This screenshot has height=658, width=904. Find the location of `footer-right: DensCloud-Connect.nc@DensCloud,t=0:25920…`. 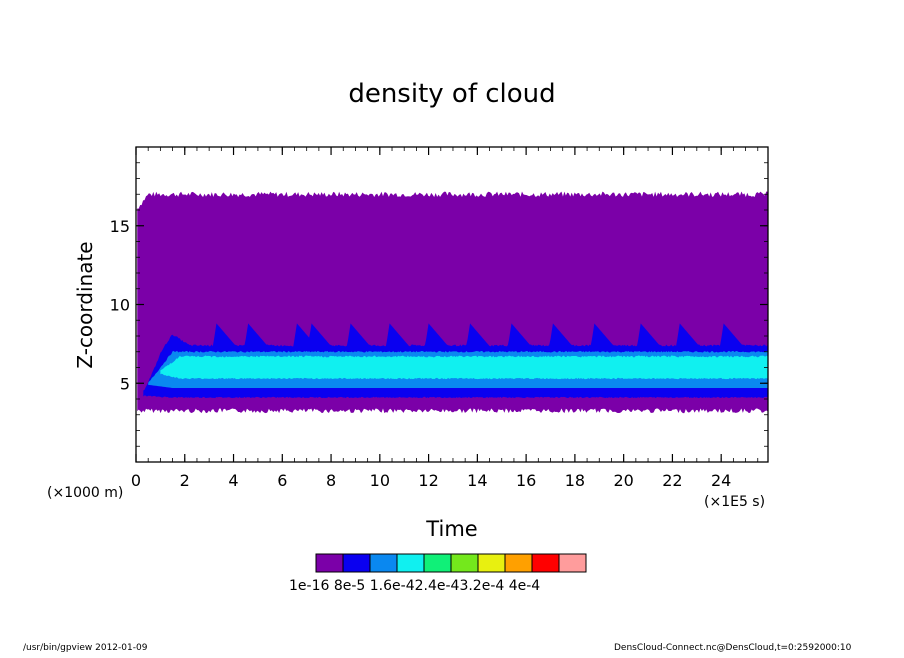

footer-right: DensCloud-Connect.nc@DensCloud,t=0:25920… is located at coordinates (733, 648).